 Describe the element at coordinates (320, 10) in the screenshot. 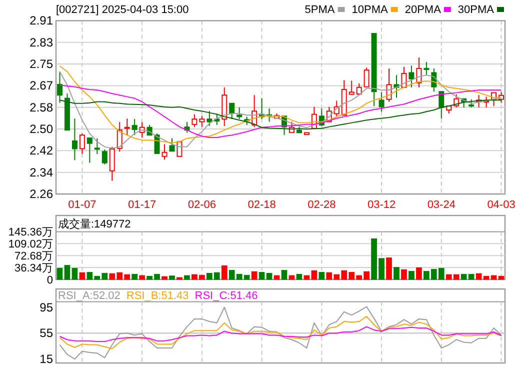

I see `legend-label: 5PMA` at that location.